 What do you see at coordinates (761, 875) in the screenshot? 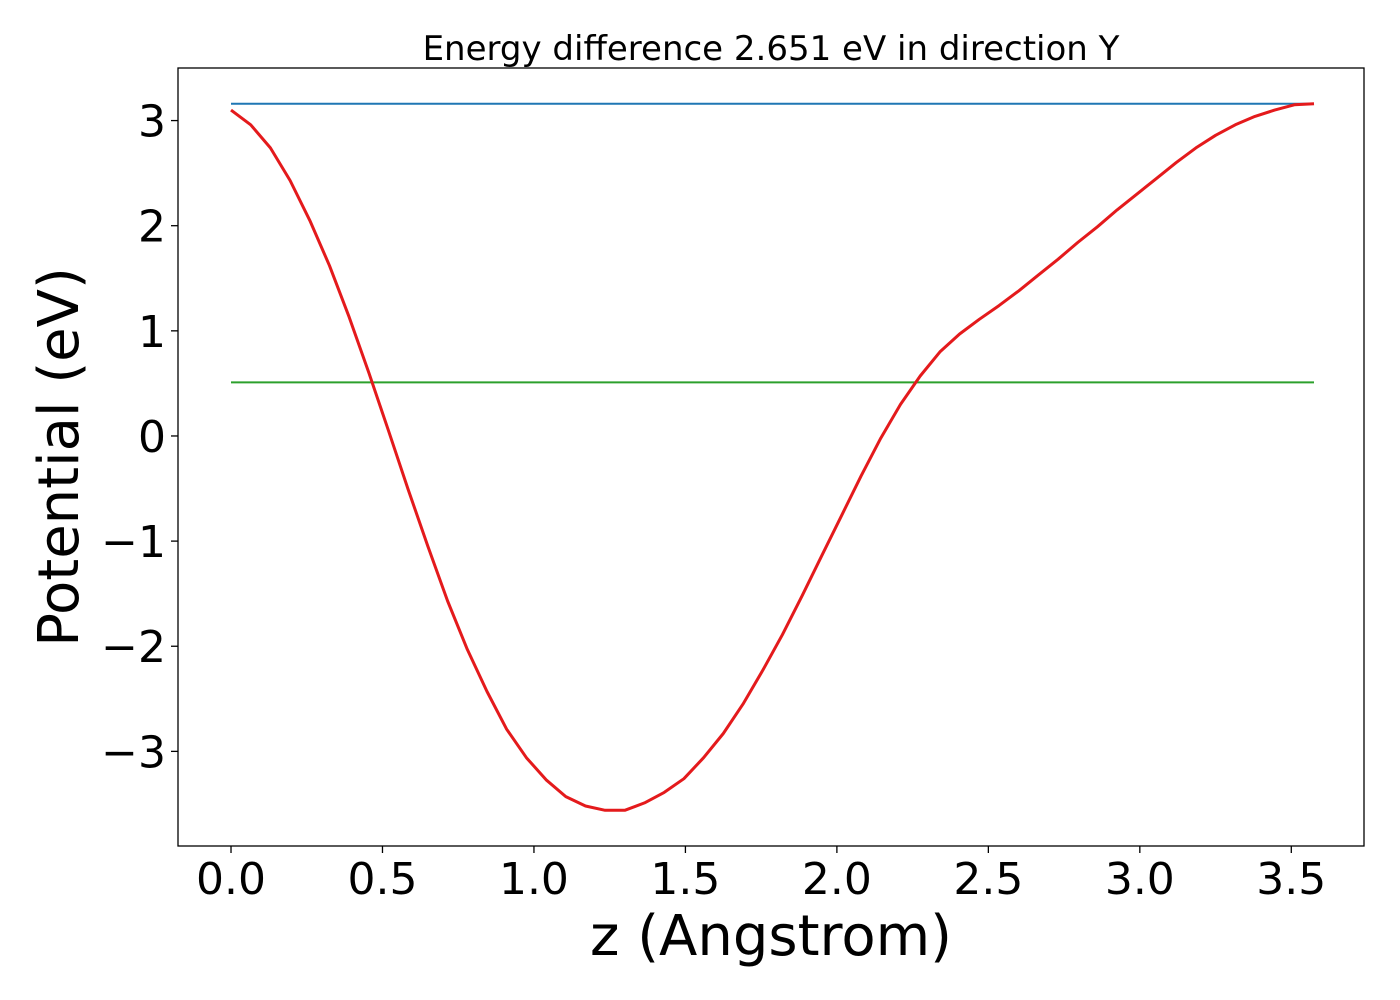
I see `x-axis-ticks: 0.0 0.5 1.0 1.5 2.0 2.5 3.0 3.5` at bounding box center [761, 875].